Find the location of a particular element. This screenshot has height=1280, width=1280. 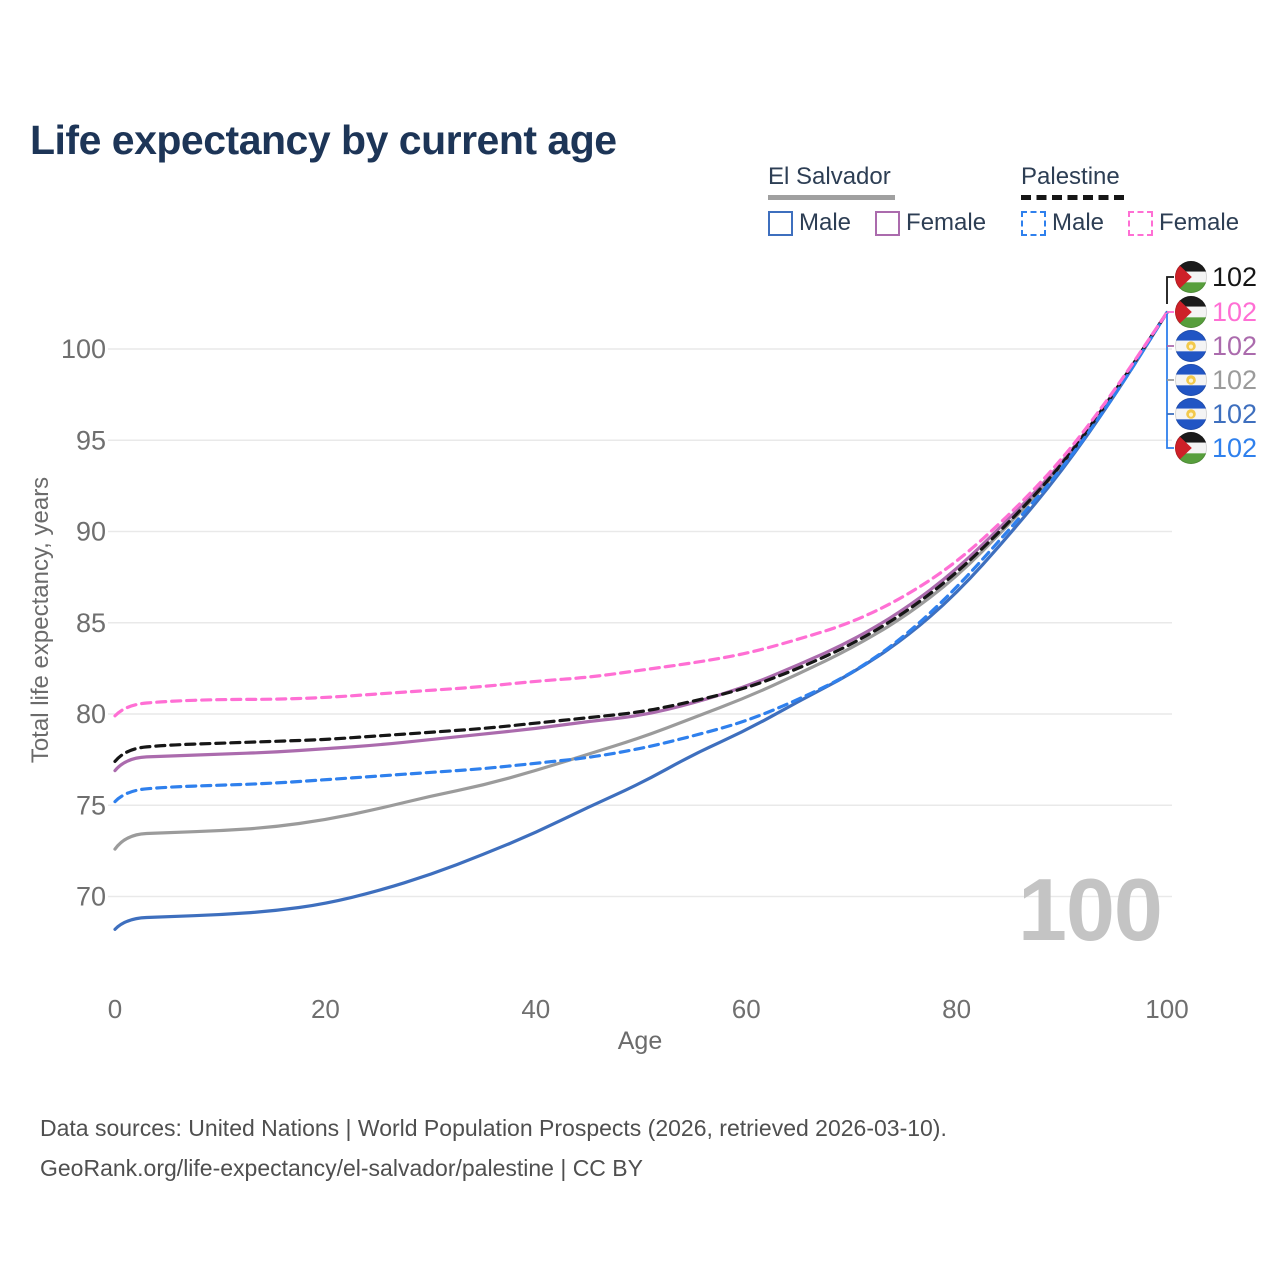

x-axis-title: Age is located at coordinates (640, 1041).